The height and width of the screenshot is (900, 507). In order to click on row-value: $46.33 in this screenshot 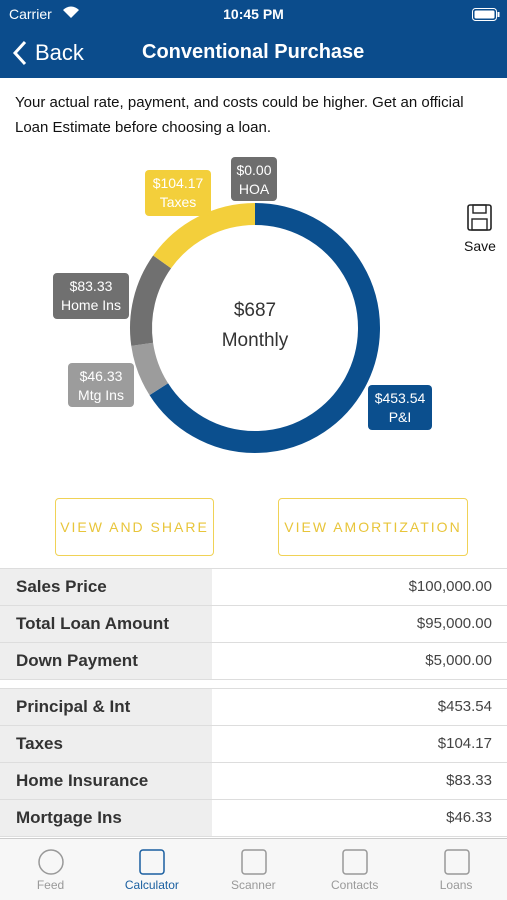, I will do `click(469, 817)`.